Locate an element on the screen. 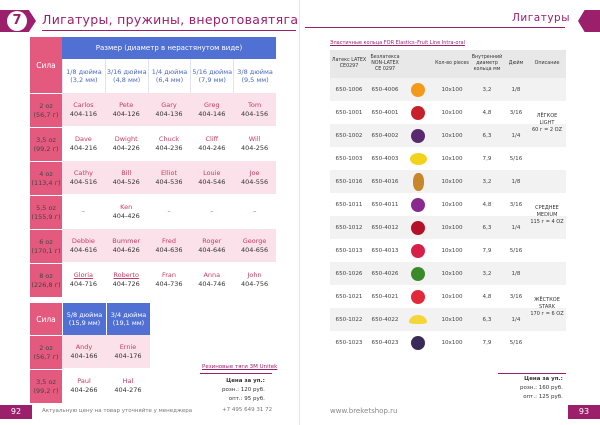 The height and width of the screenshot is (425, 600). table-cell: Cathy 404-516 is located at coordinates (83, 177).